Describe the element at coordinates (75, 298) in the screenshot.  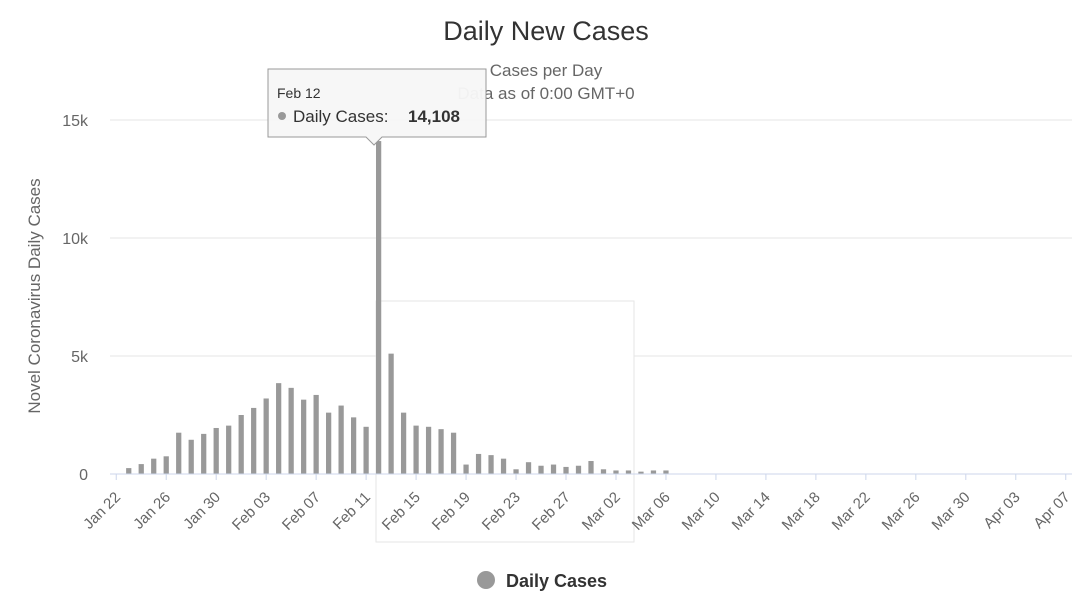
I see `y-axis-ticks: 0 5k 10k 15k` at that location.